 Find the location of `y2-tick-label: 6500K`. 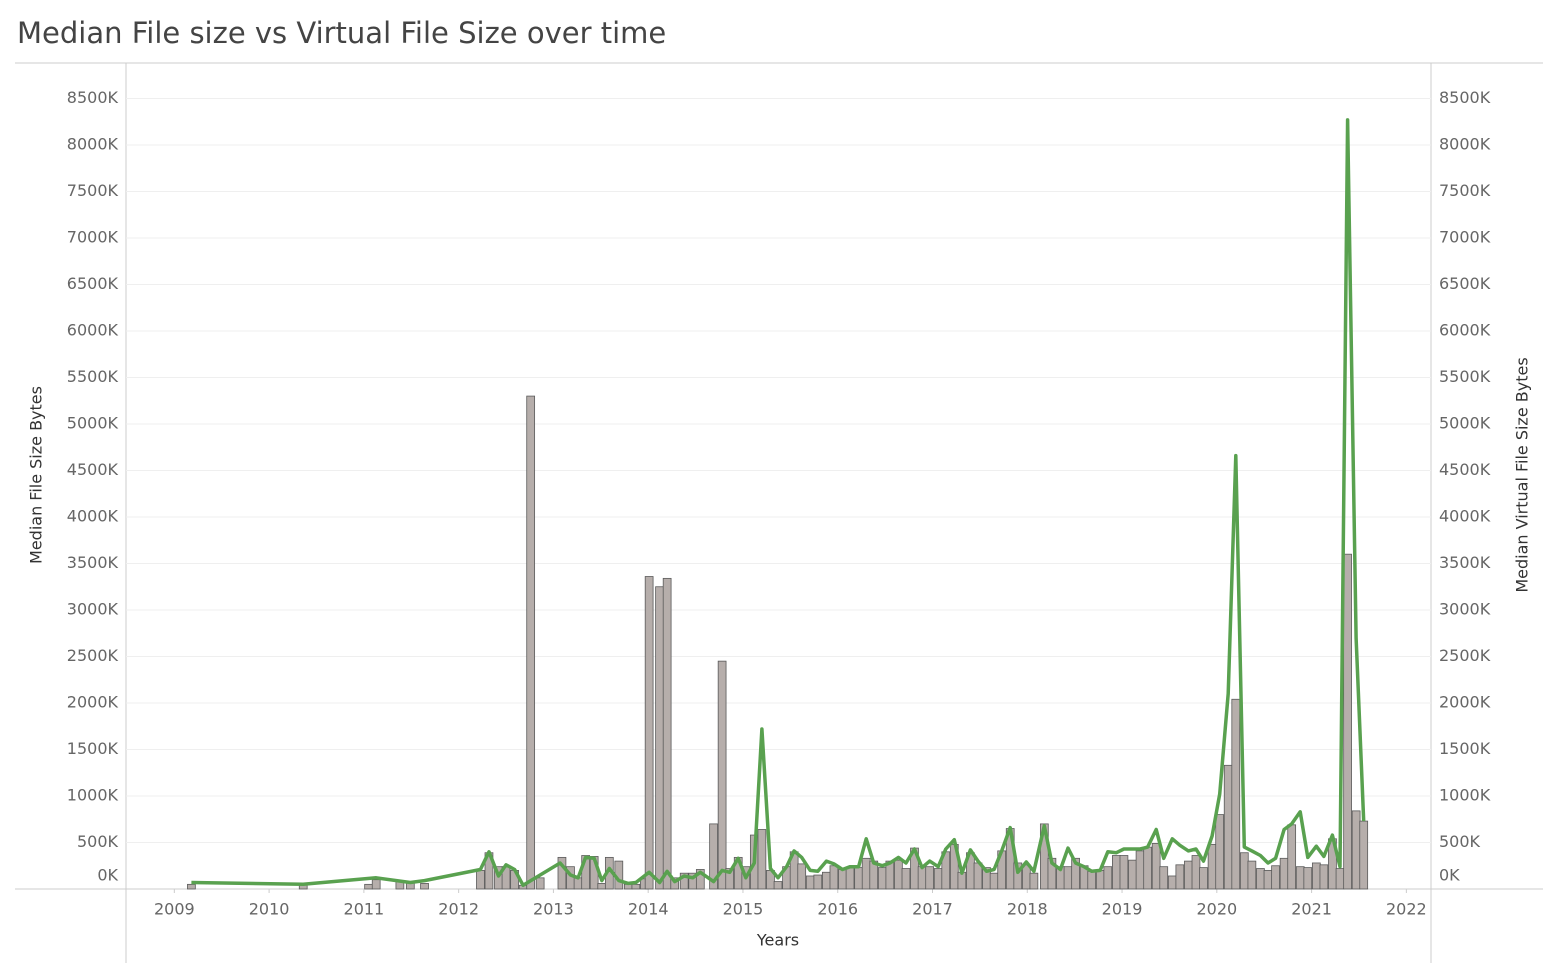

y2-tick-label: 6500K is located at coordinates (1465, 283).